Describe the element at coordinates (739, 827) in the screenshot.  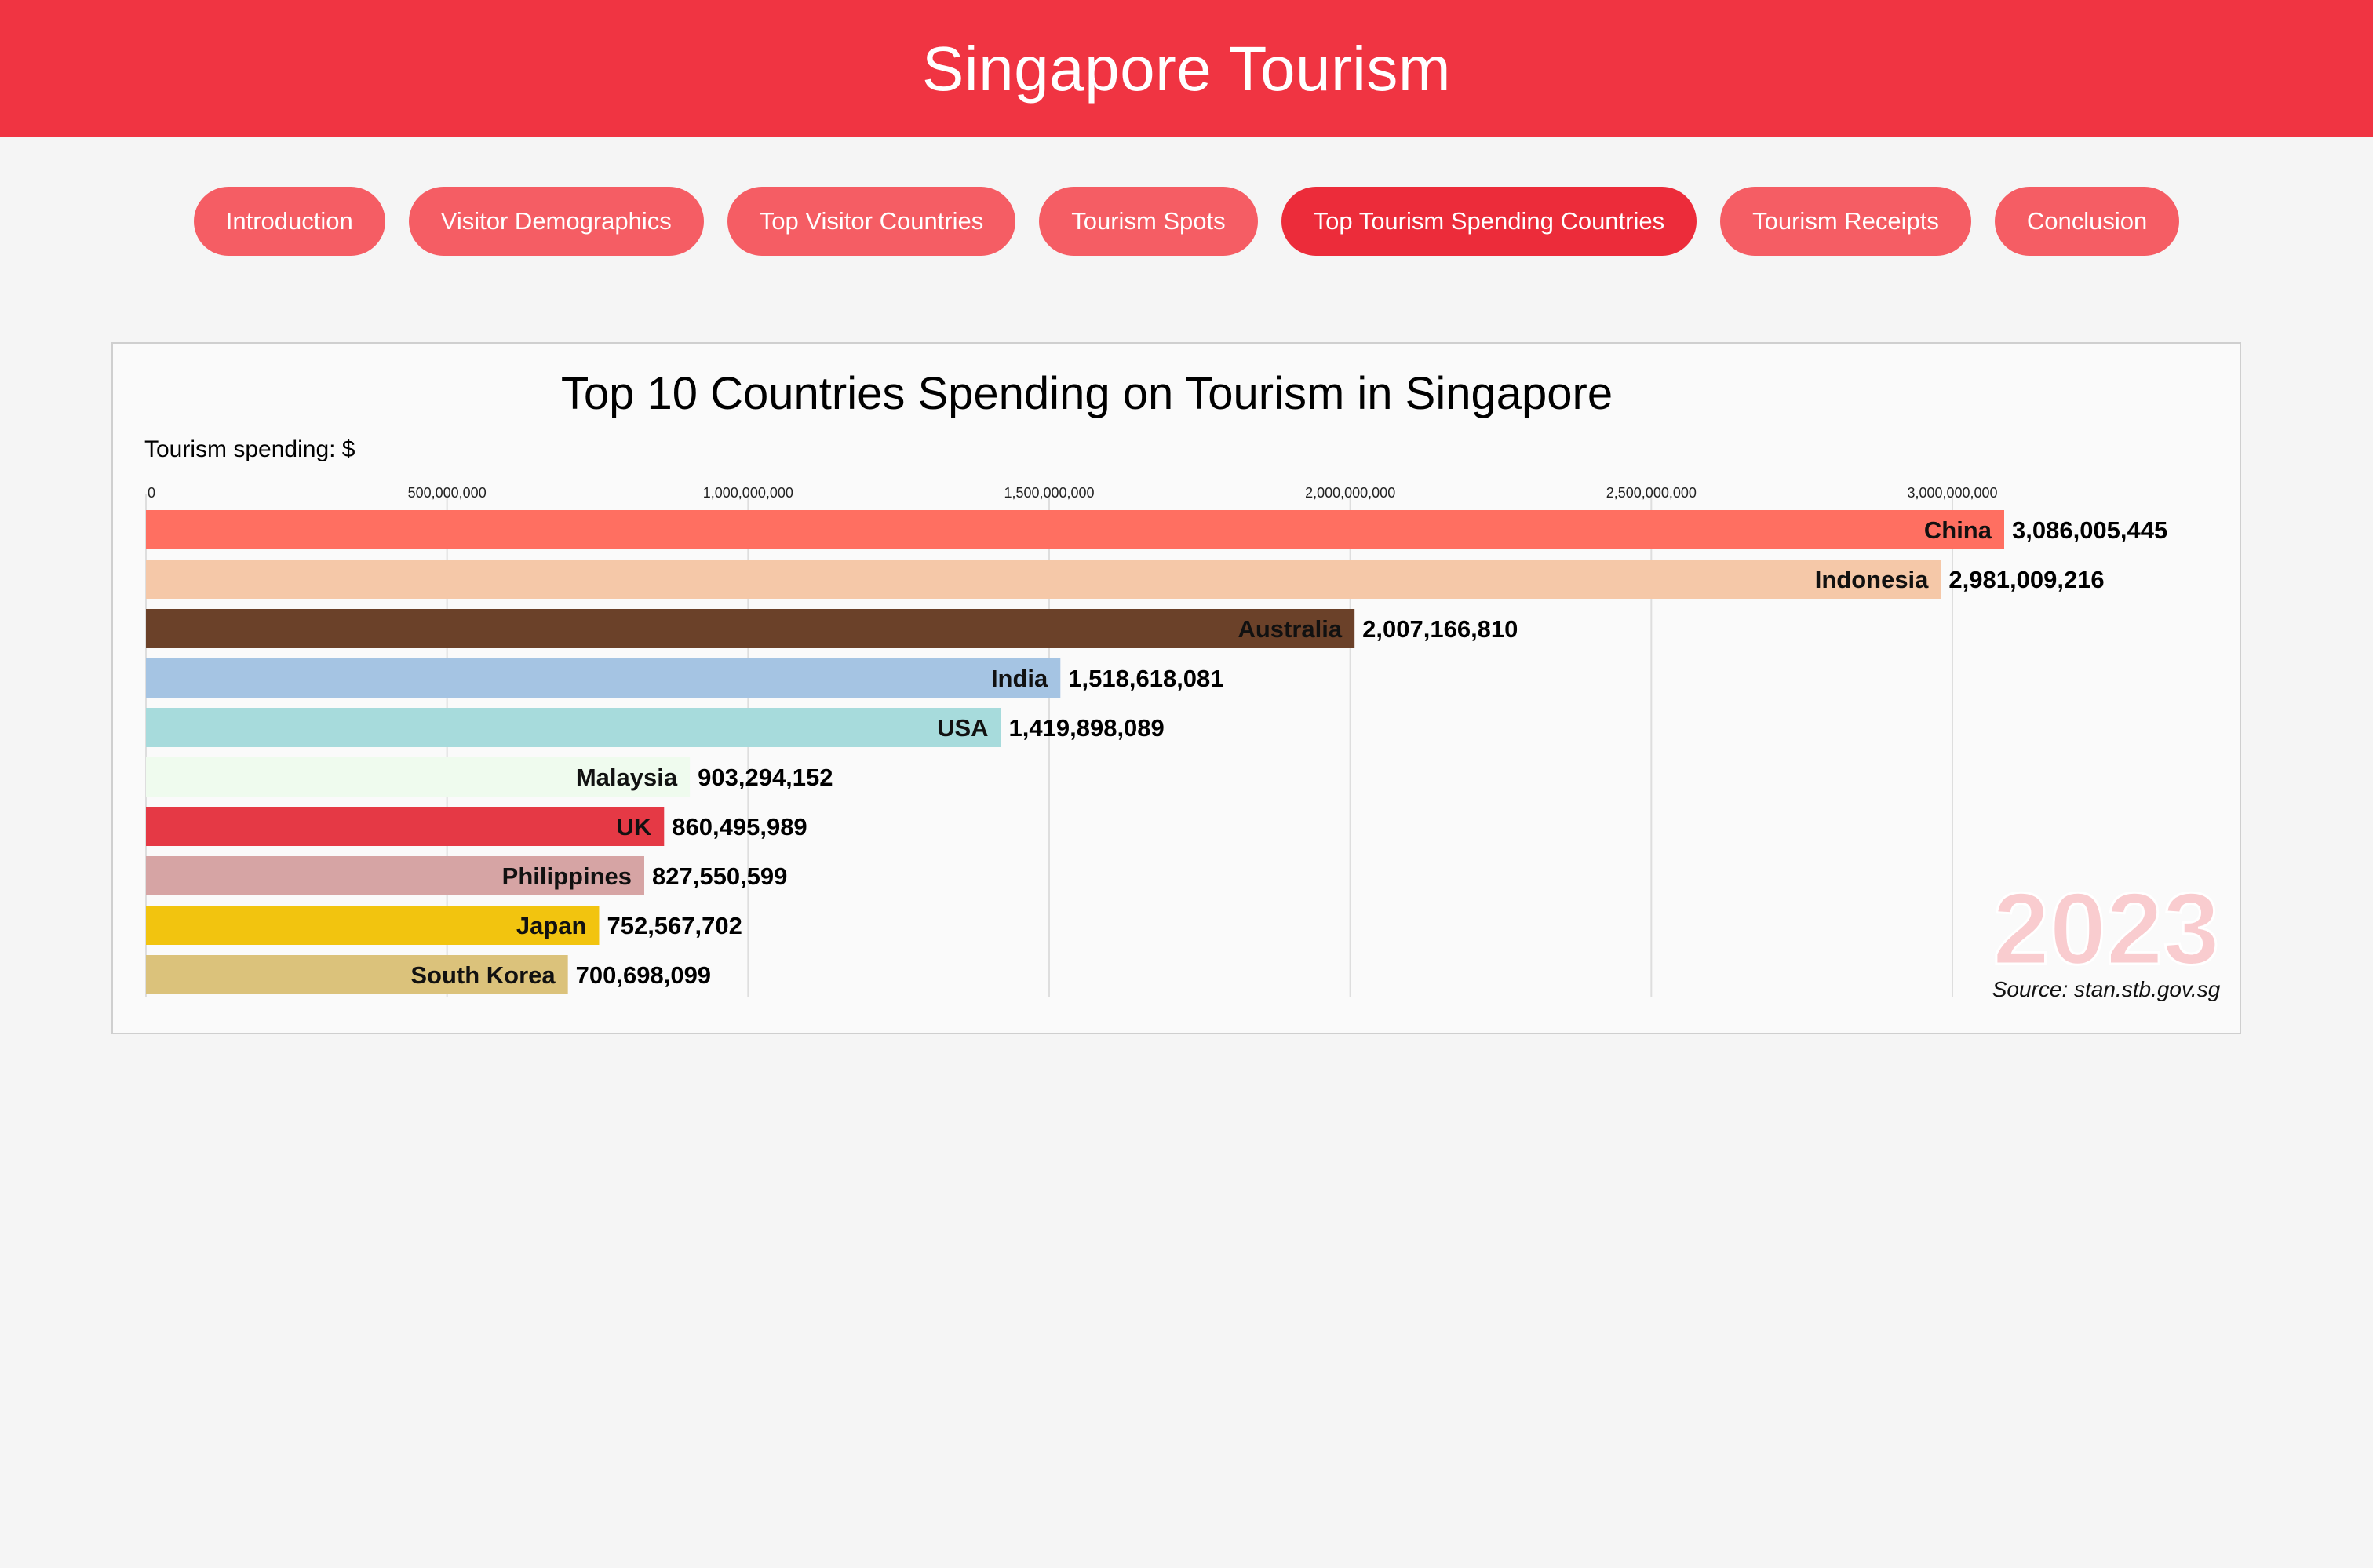
I see `bar-value-label: 860,495,989` at that location.